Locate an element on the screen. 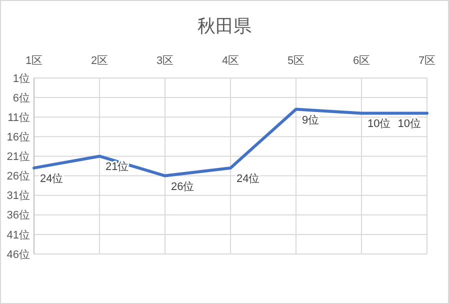 Image resolution: width=449 pixels, height=304 pixels. chart-title: 秋田県 is located at coordinates (225, 26).